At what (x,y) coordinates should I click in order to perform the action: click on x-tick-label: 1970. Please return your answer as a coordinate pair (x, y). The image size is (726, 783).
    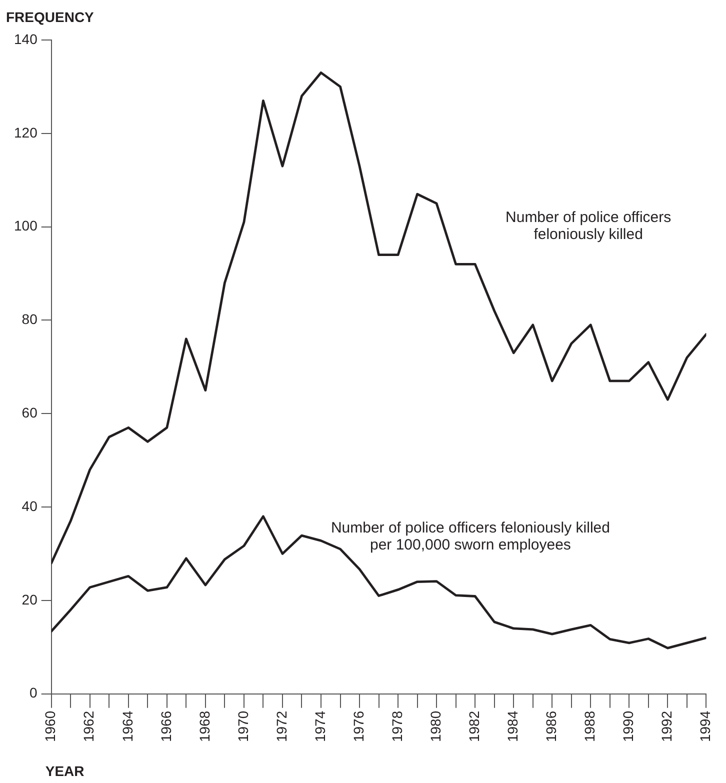
    Looking at the image, I should click on (242, 726).